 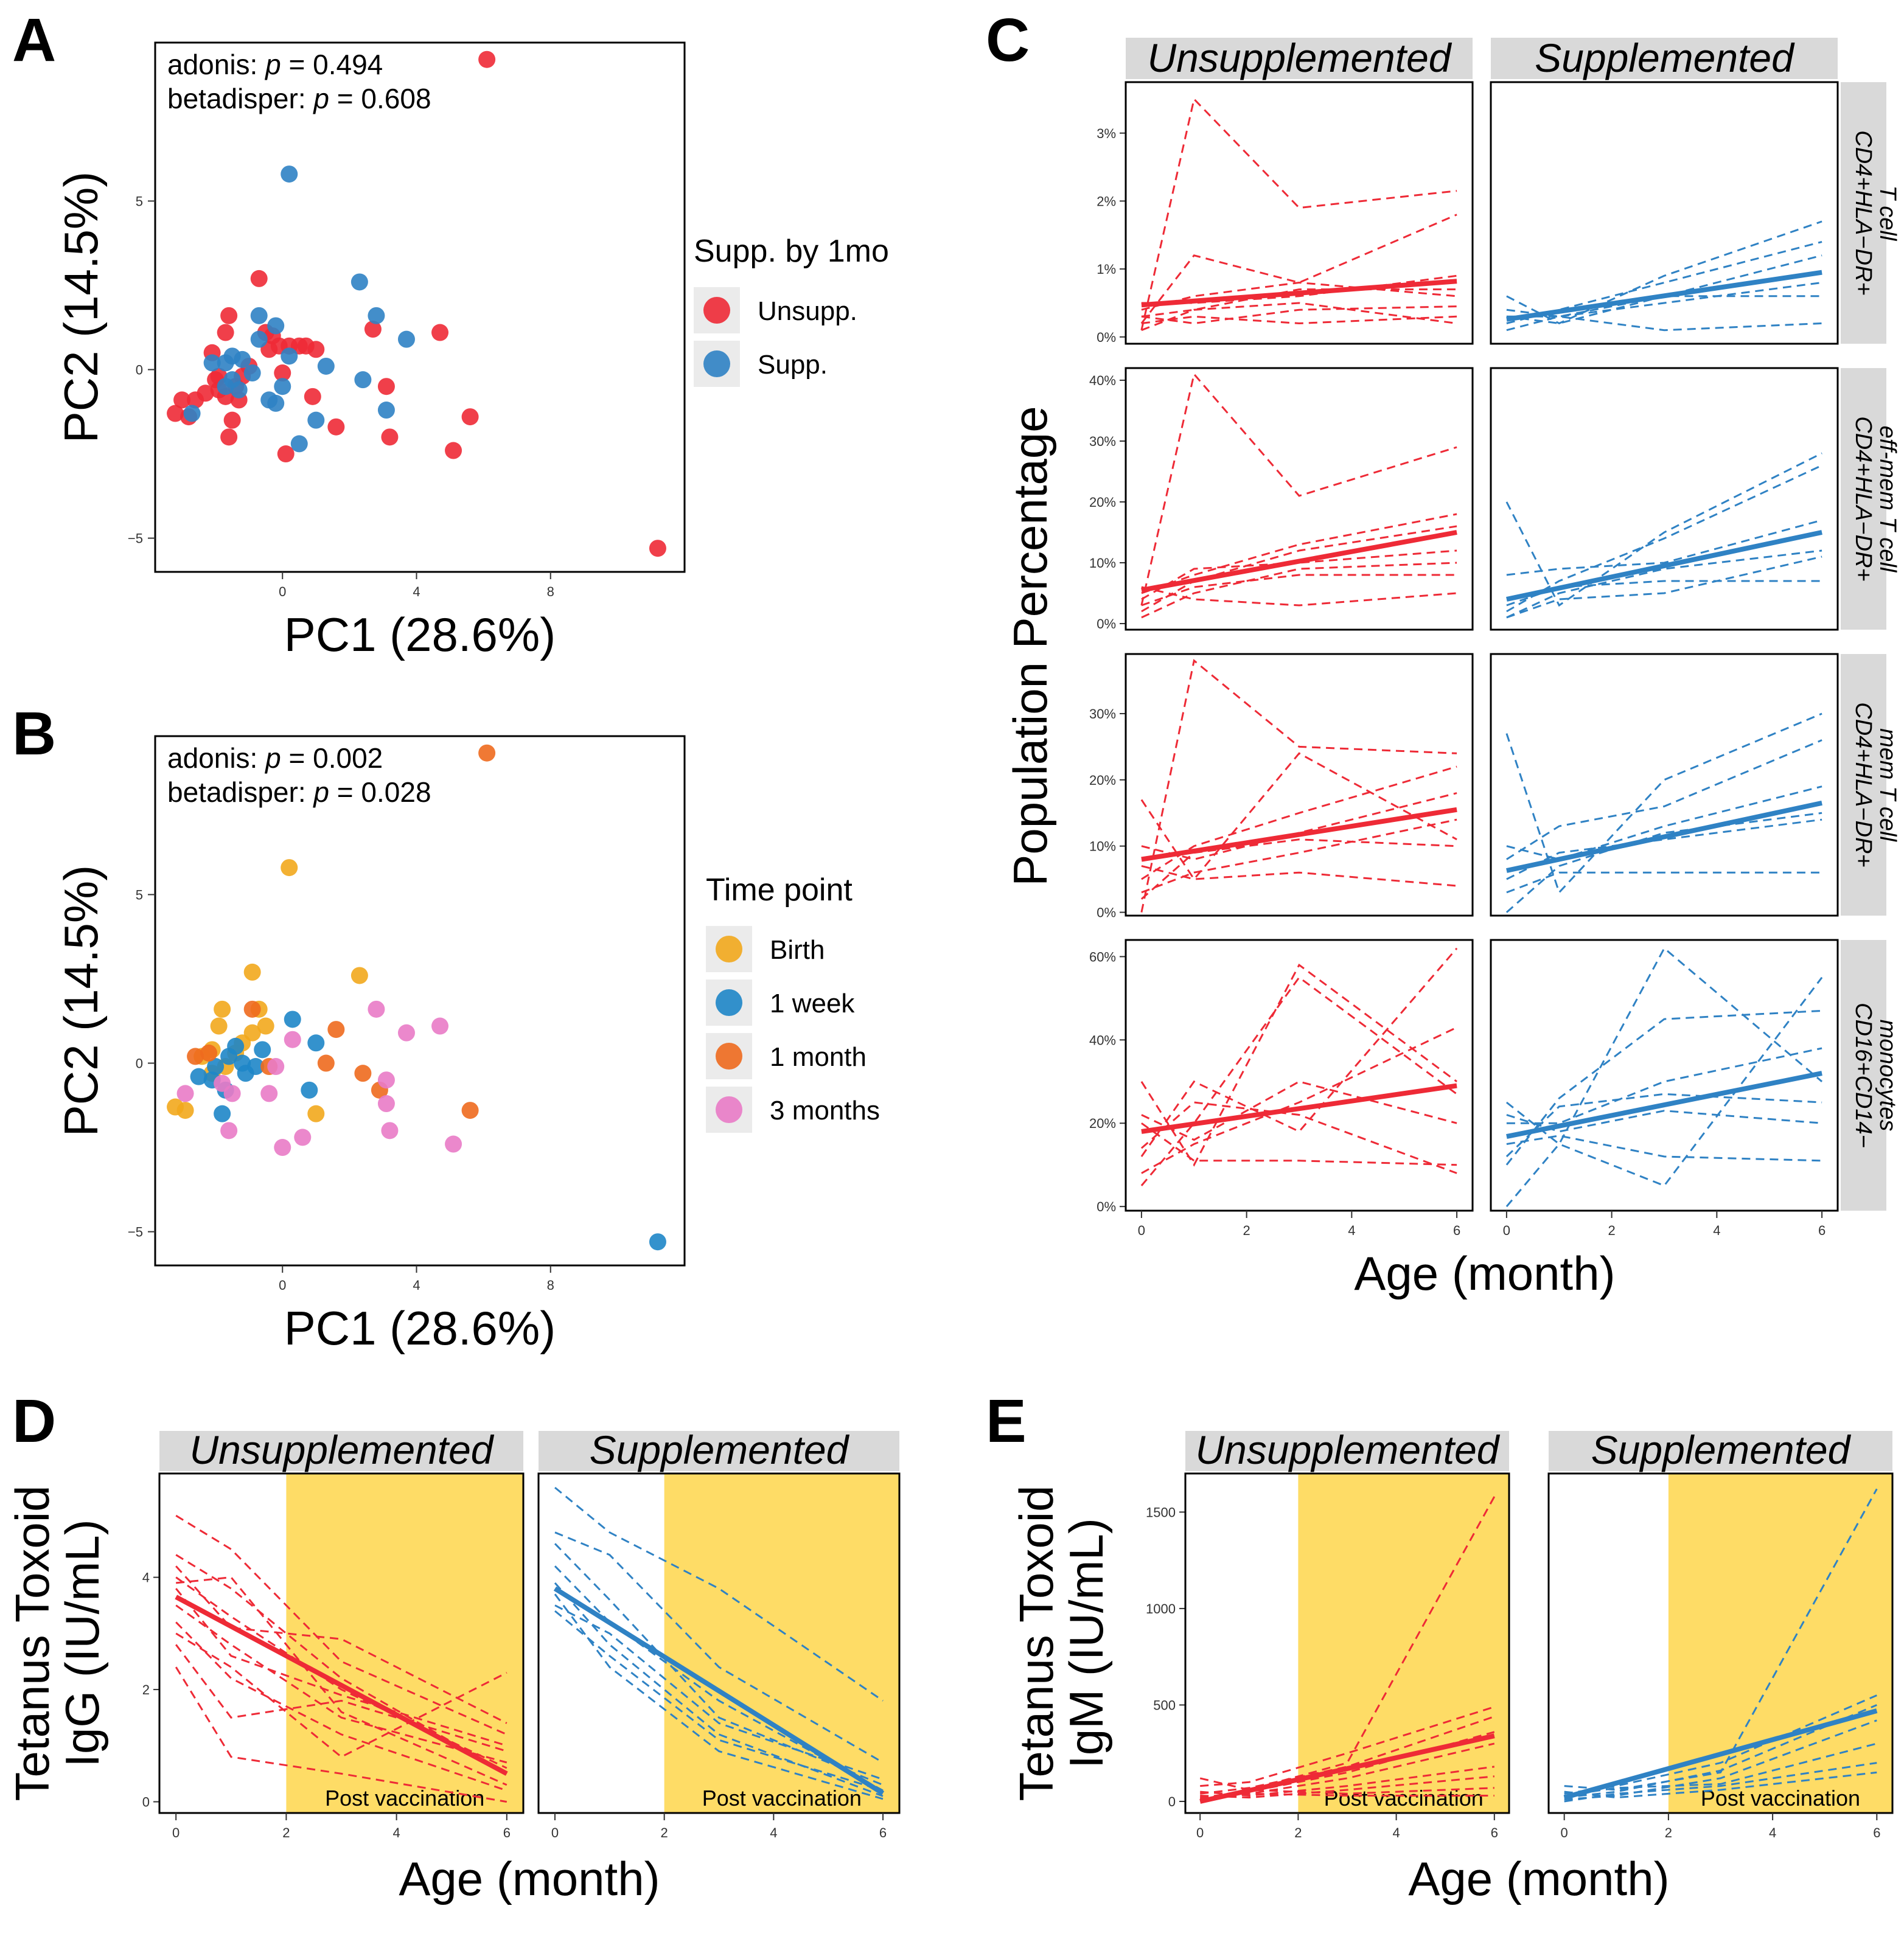 What do you see at coordinates (1102, 846) in the screenshot?
I see `y-tick-label: 10%` at bounding box center [1102, 846].